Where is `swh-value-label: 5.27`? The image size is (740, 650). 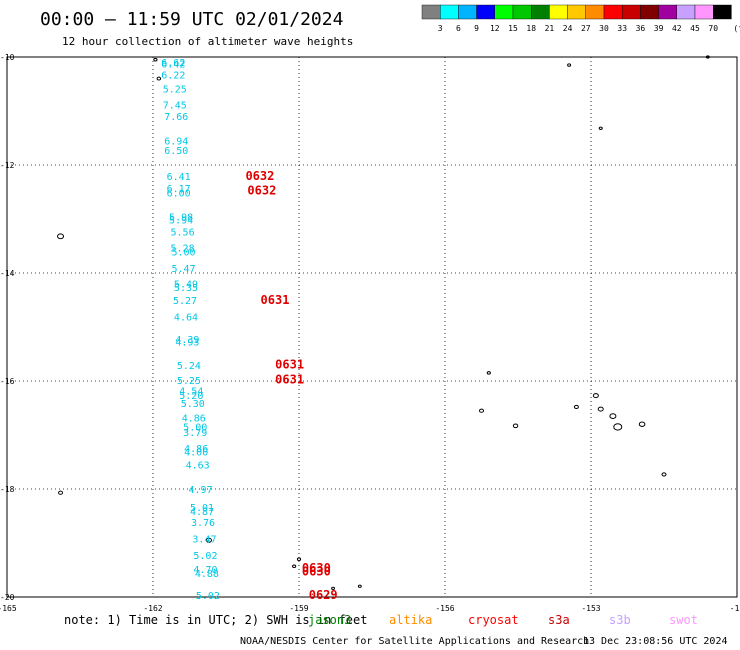 swh-value-label: 5.27 is located at coordinates (185, 301).